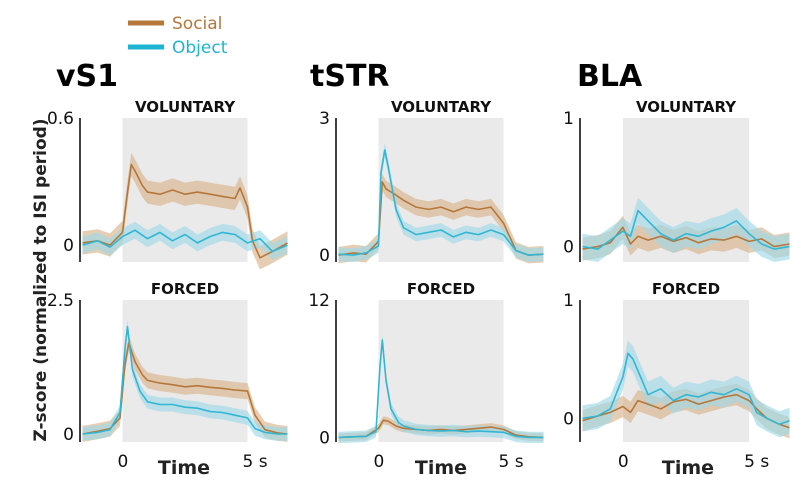 The width and height of the screenshot is (802, 490). What do you see at coordinates (41, 279) in the screenshot?
I see `y-axis-label: Z-score (normalized to ISI period)` at bounding box center [41, 279].